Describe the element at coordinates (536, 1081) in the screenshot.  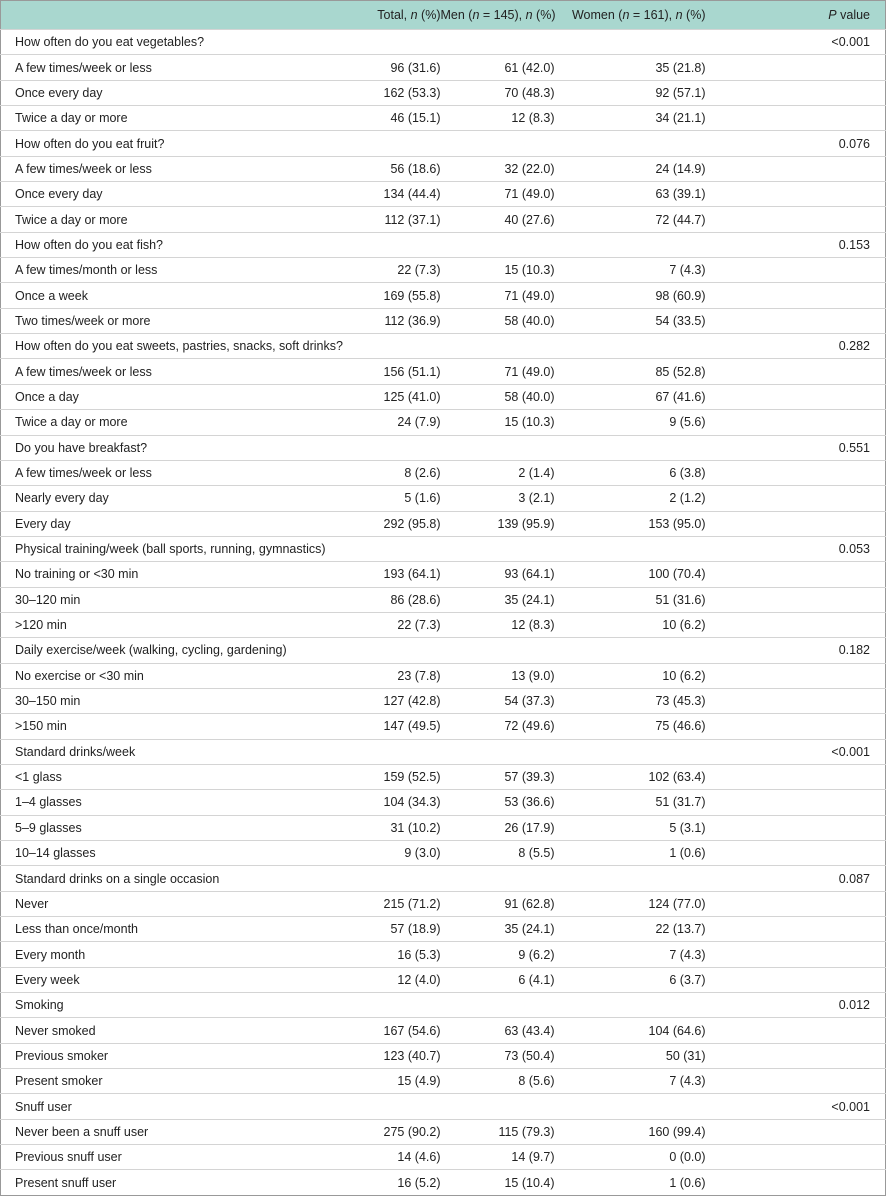
I see `count-cell: 8 (5.6)` at that location.